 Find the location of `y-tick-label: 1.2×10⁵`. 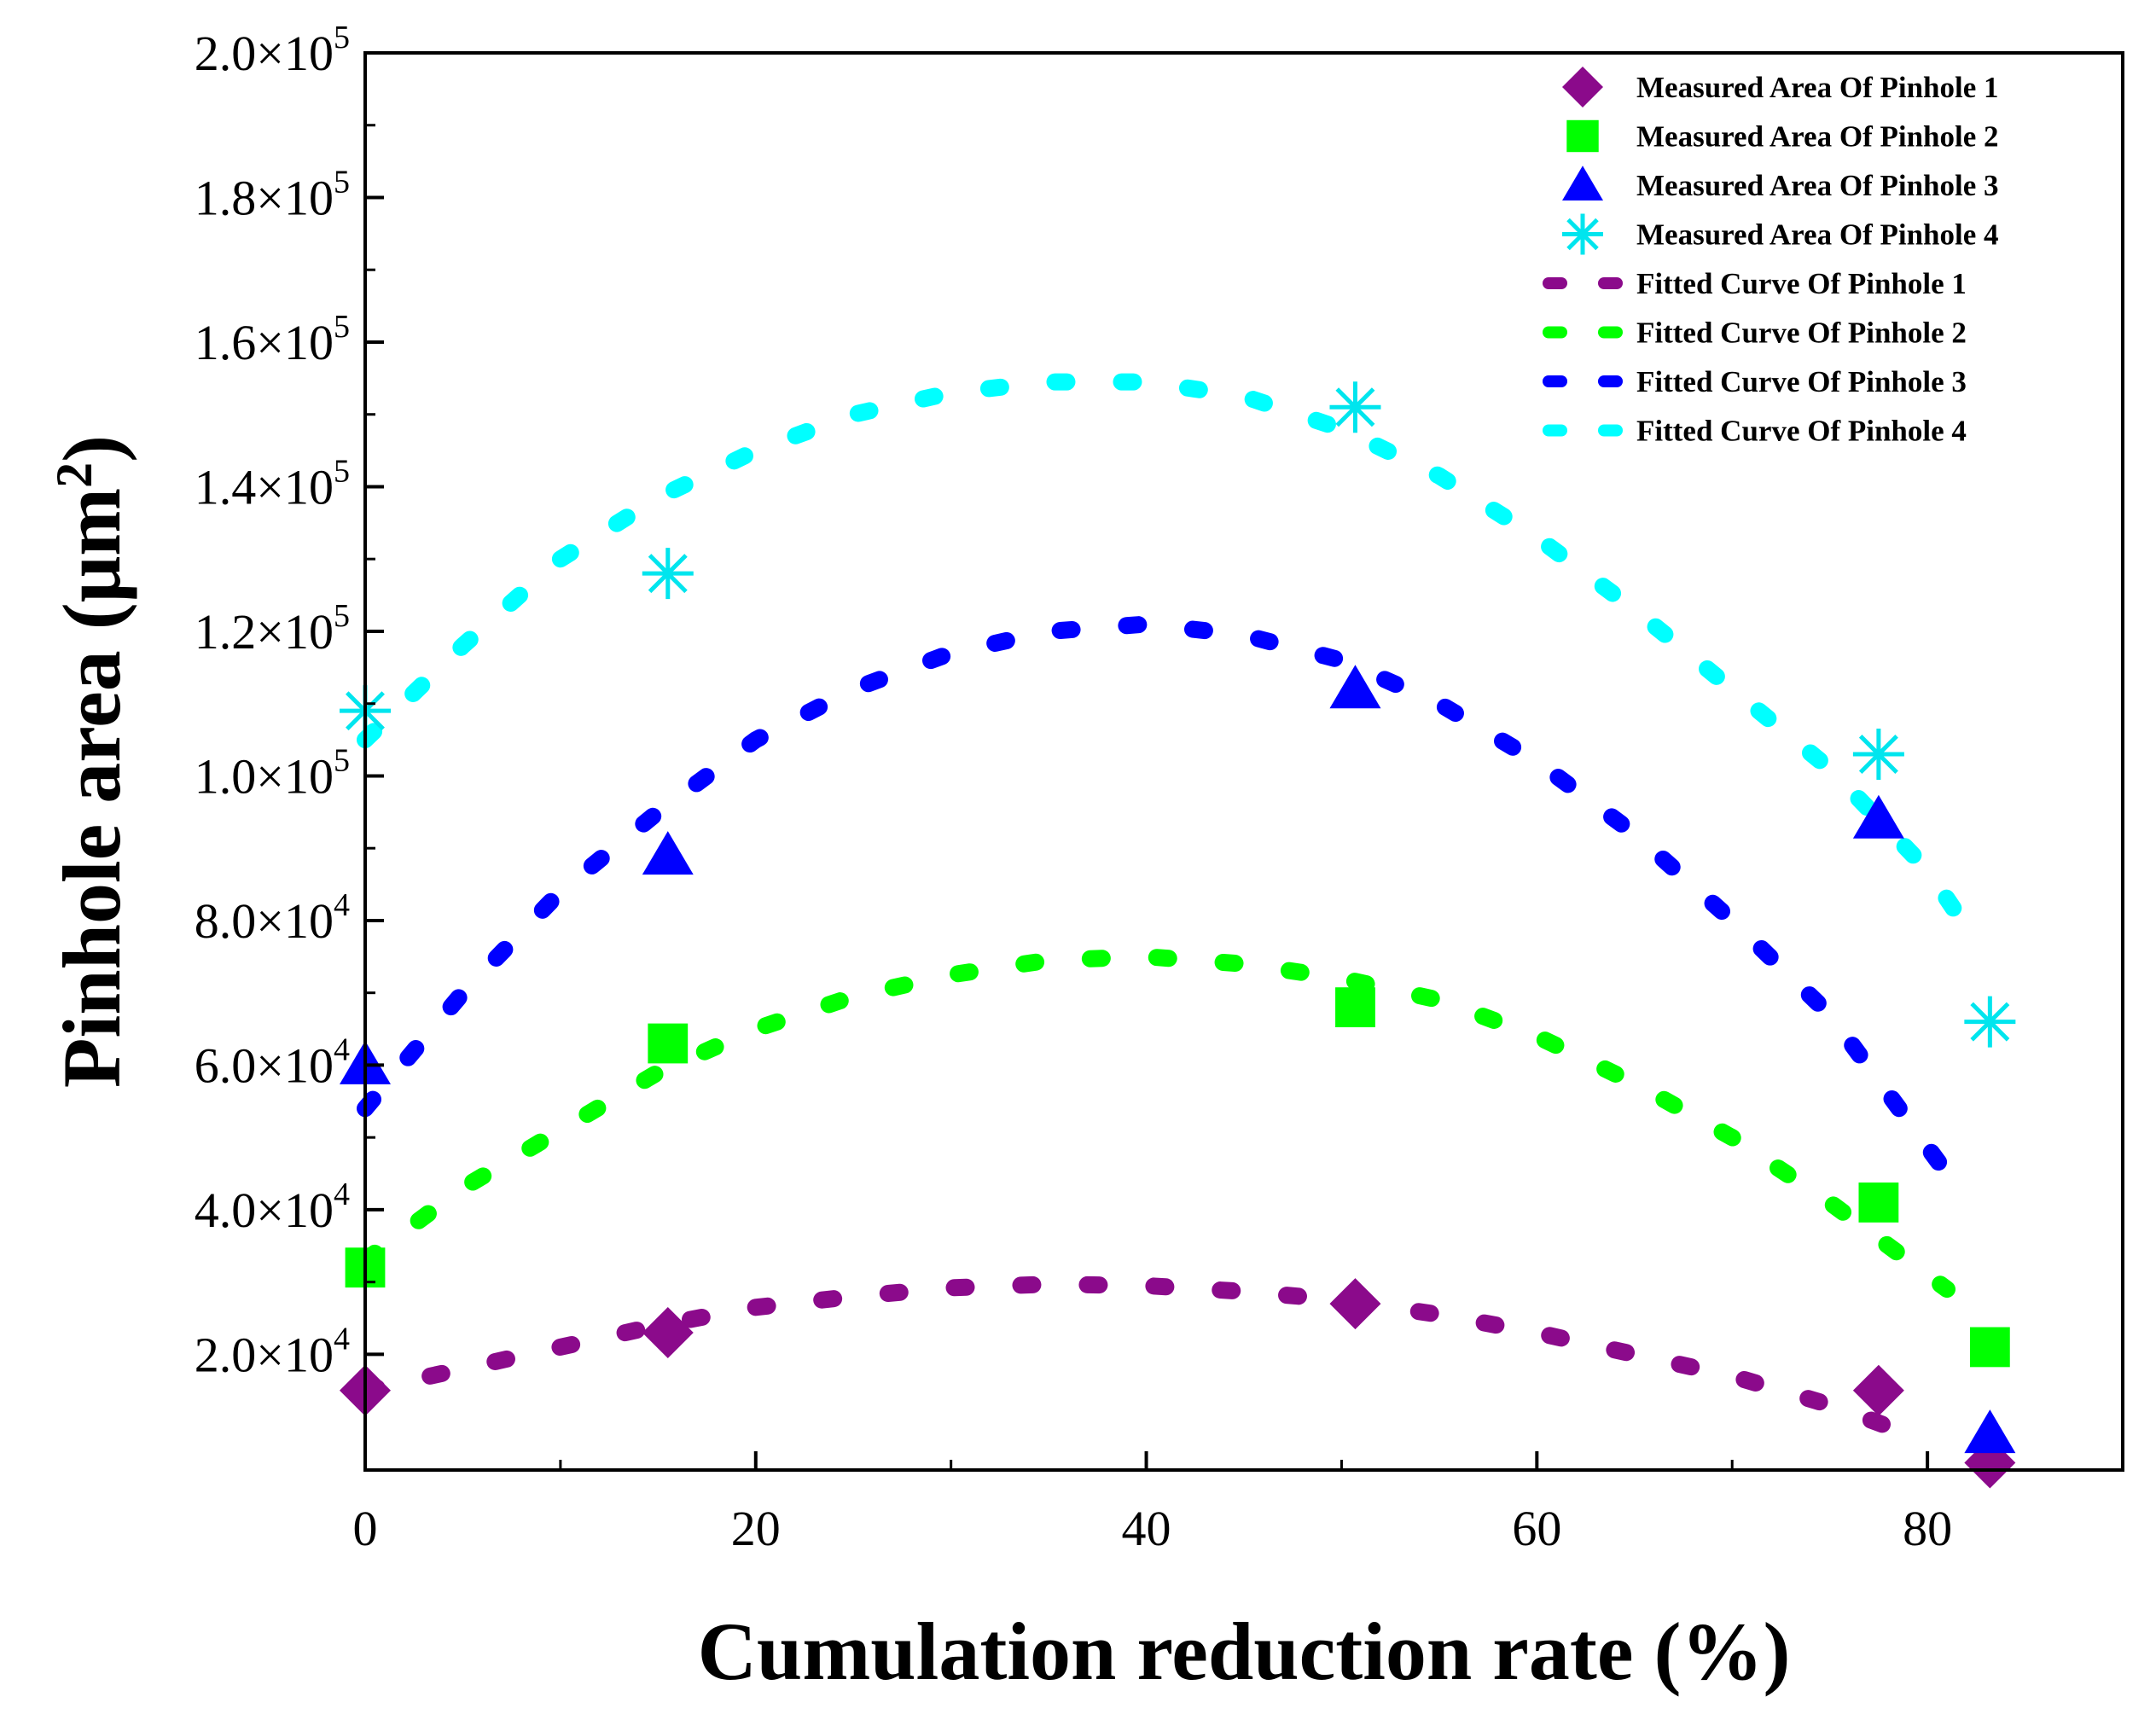

y-tick-label: 1.2×10⁵ is located at coordinates (272, 629).